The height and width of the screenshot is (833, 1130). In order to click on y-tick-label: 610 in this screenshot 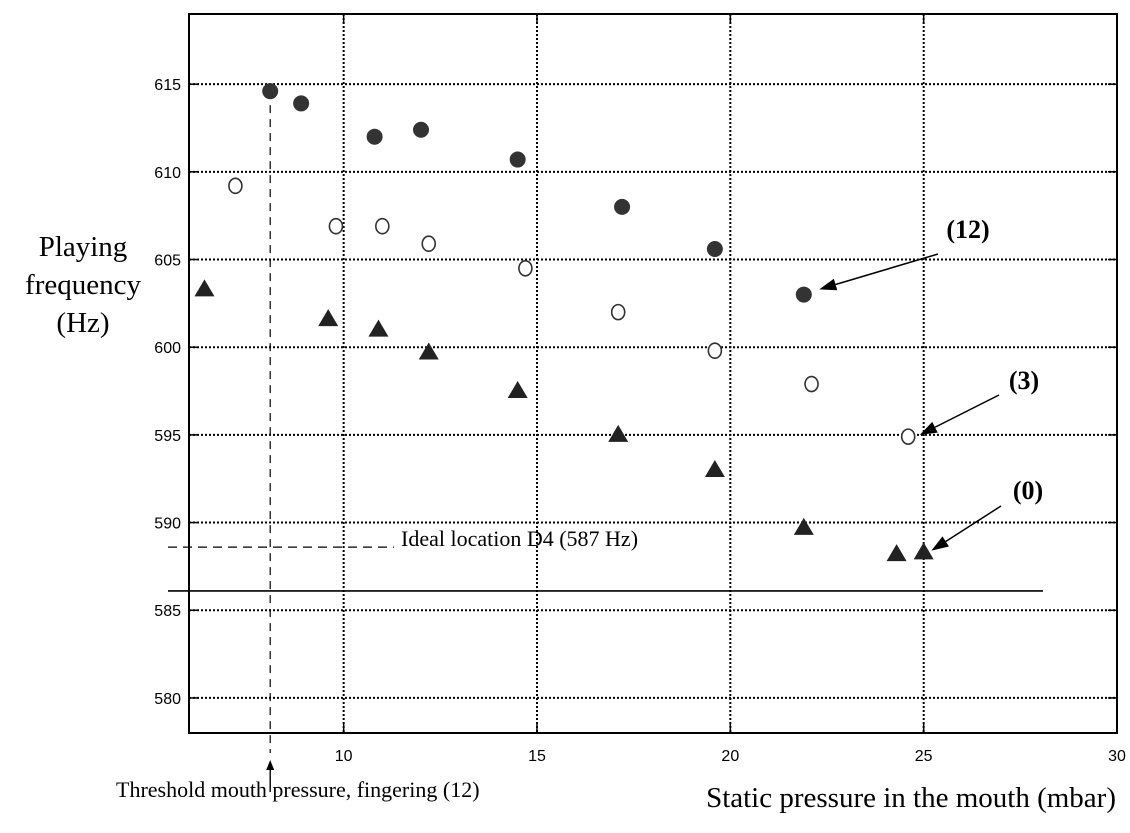, I will do `click(167, 173)`.